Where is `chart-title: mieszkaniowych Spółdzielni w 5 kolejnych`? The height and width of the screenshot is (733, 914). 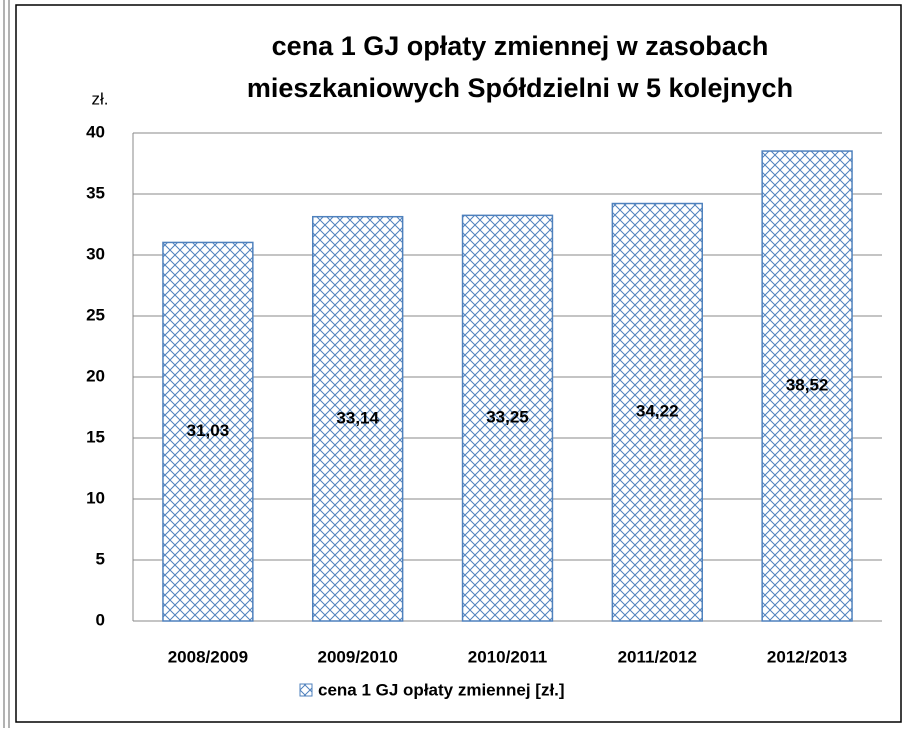
chart-title: mieszkaniowych Spółdzielni w 5 kolejnych is located at coordinates (520, 88).